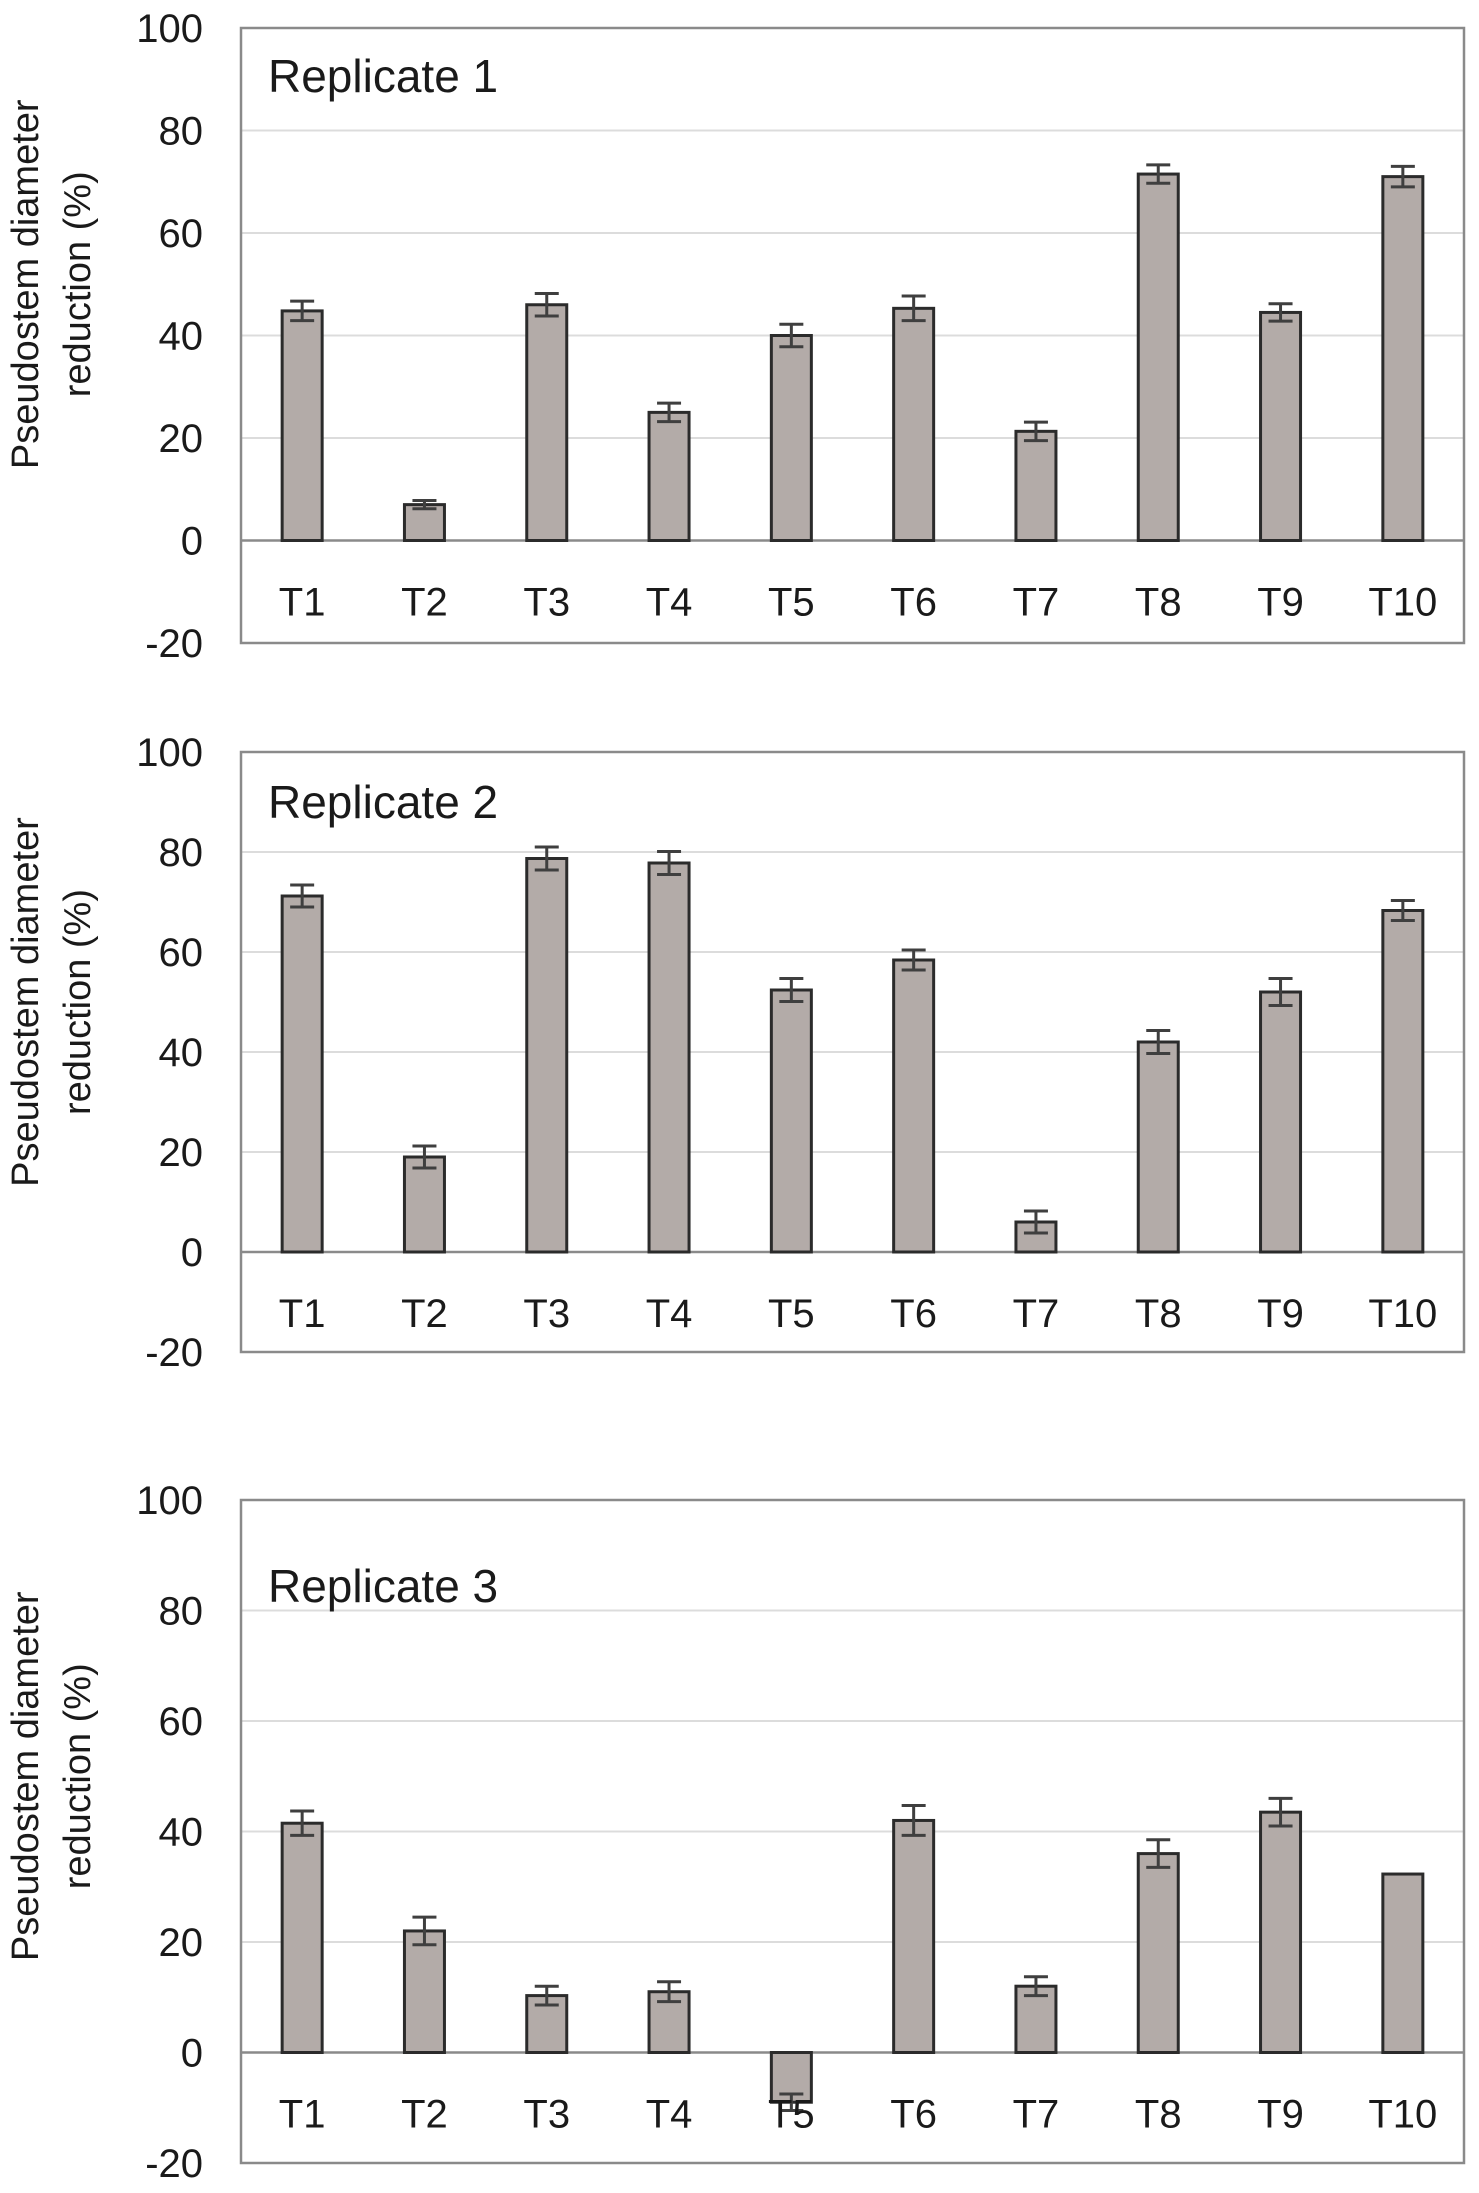  What do you see at coordinates (1402, 910) in the screenshot?
I see `error-bar-T10` at bounding box center [1402, 910].